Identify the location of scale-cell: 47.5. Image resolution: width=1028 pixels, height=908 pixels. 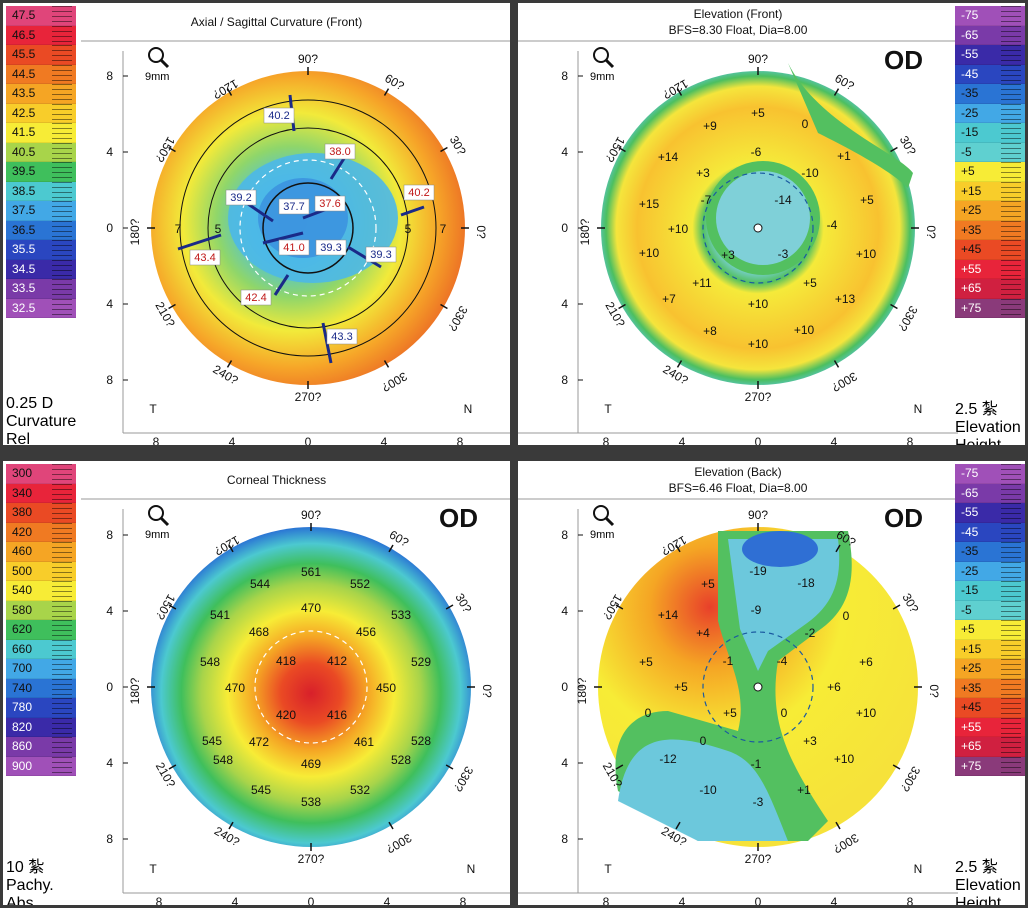
(41, 16).